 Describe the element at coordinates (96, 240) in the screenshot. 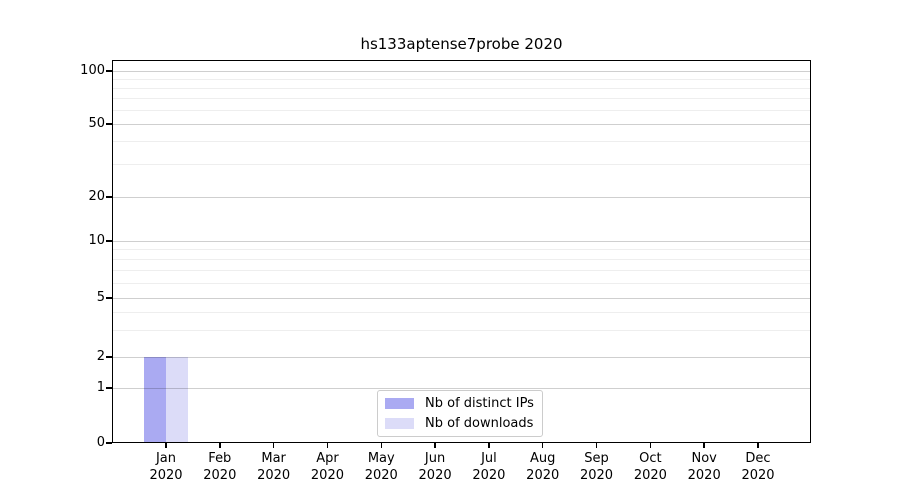

I see `ylabel-10: 10` at that location.